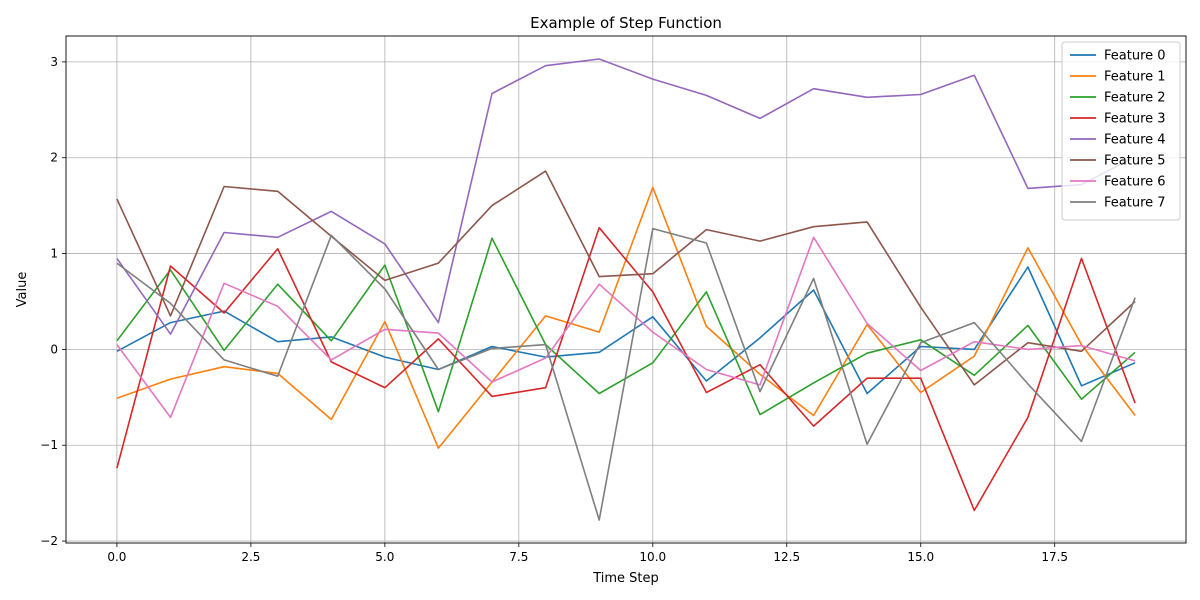 The width and height of the screenshot is (1200, 600). What do you see at coordinates (1135, 203) in the screenshot?
I see `legend-label: Feature 7` at bounding box center [1135, 203].